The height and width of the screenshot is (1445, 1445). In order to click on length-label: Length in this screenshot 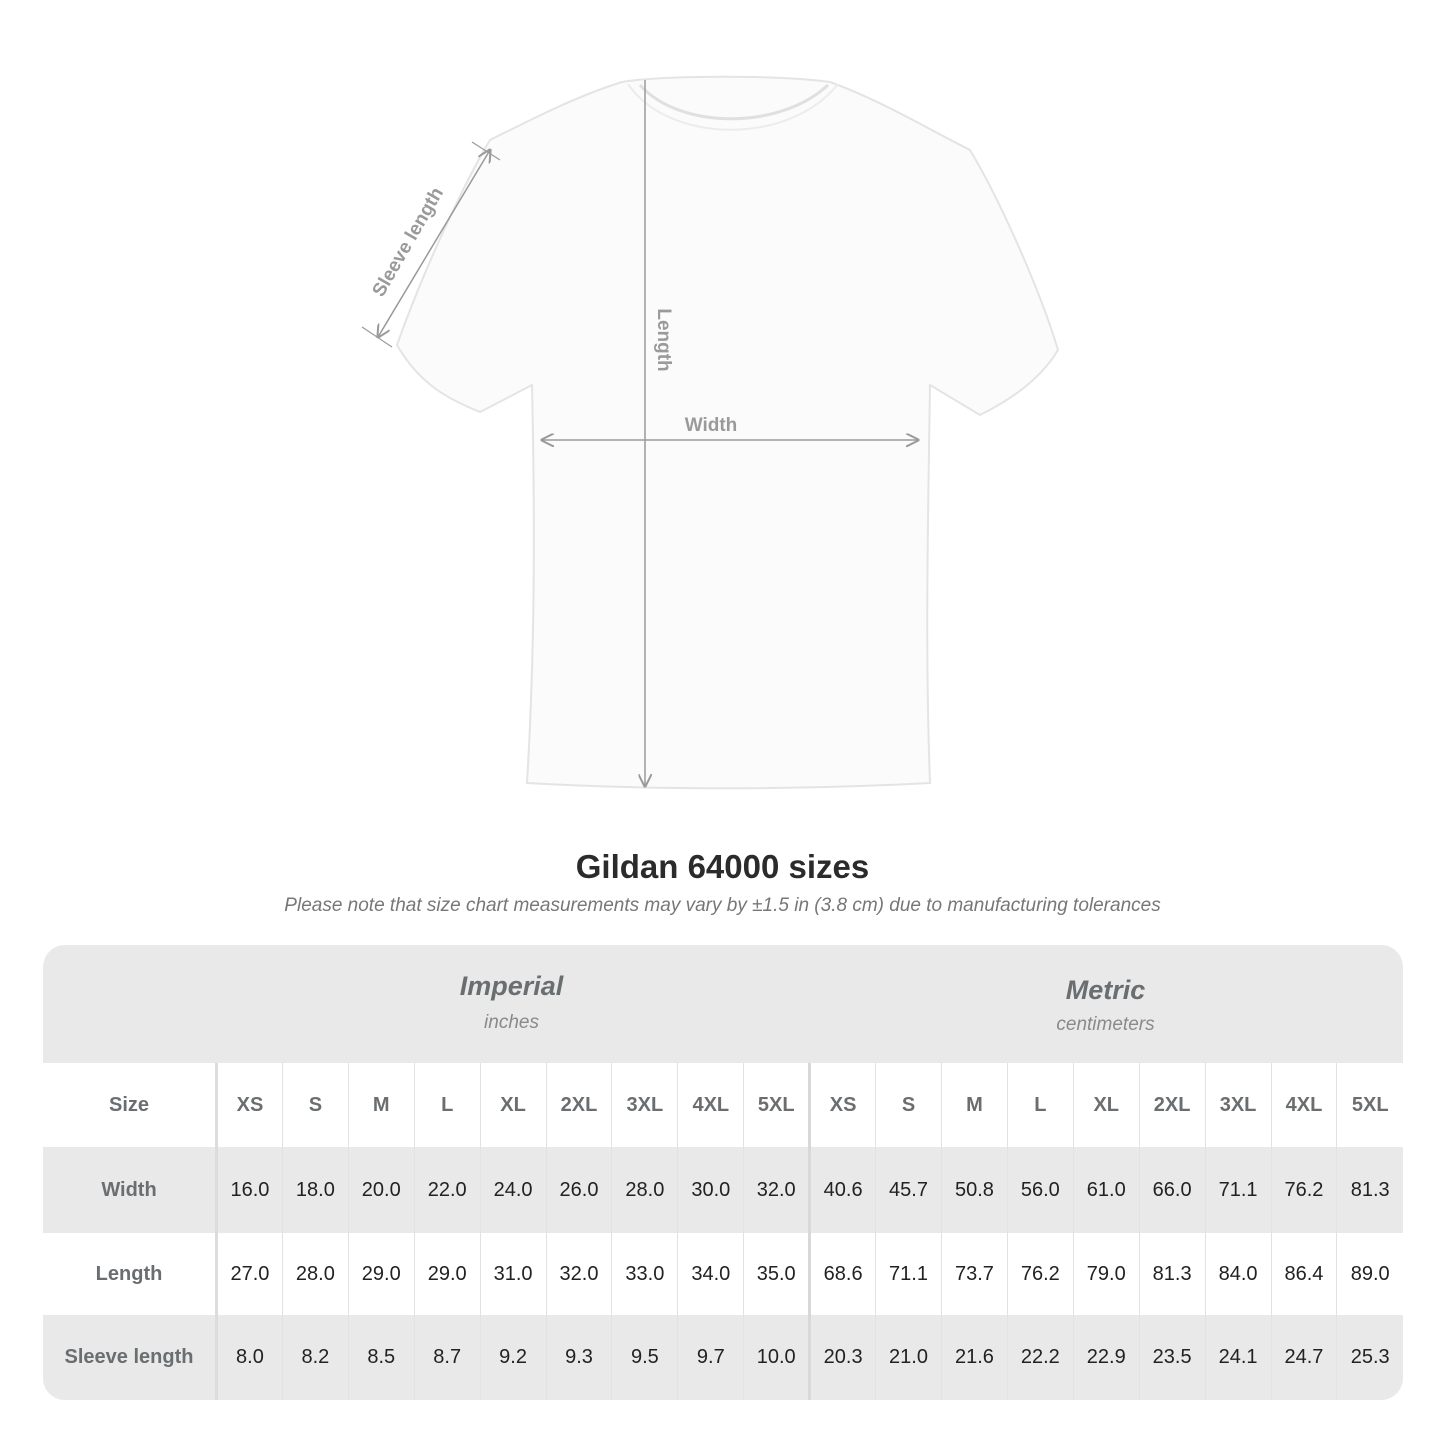, I will do `click(663, 339)`.